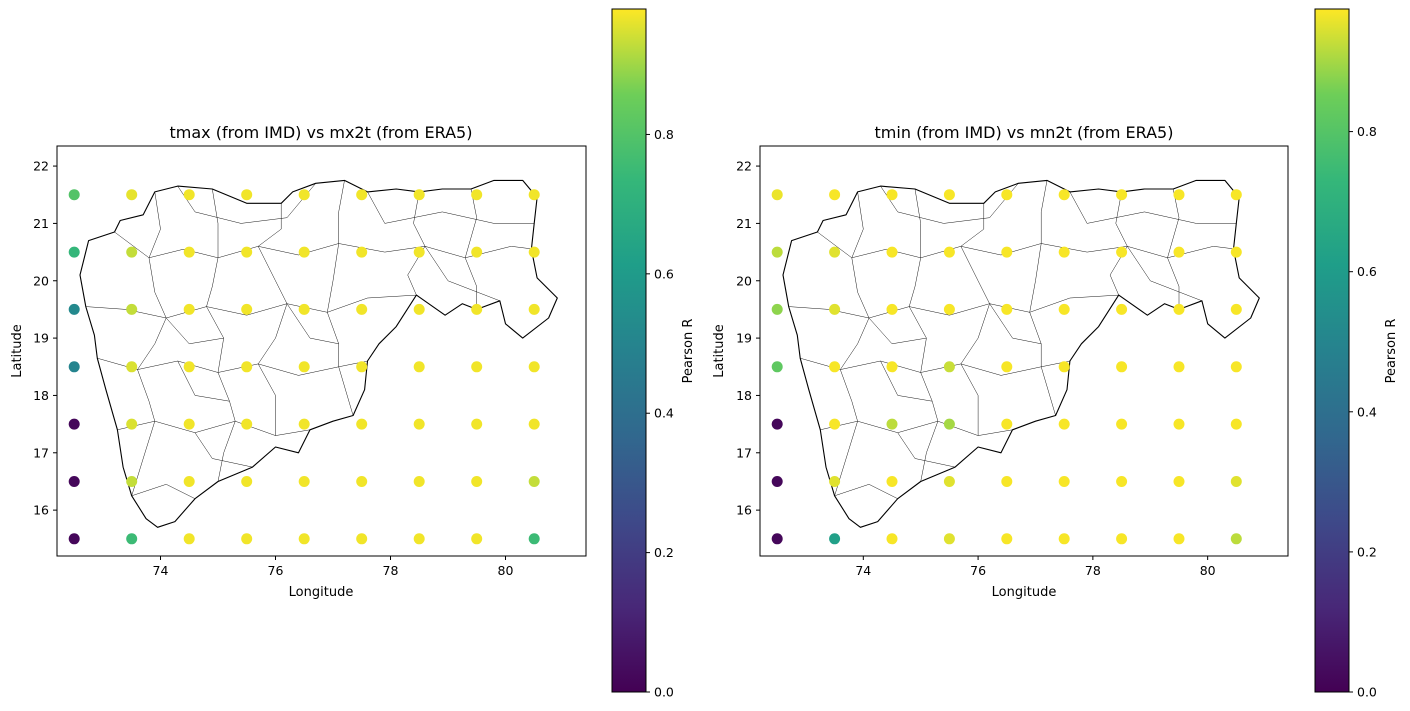 The width and height of the screenshot is (1410, 711). I want to click on y-tick-label: 19, so click(744, 338).